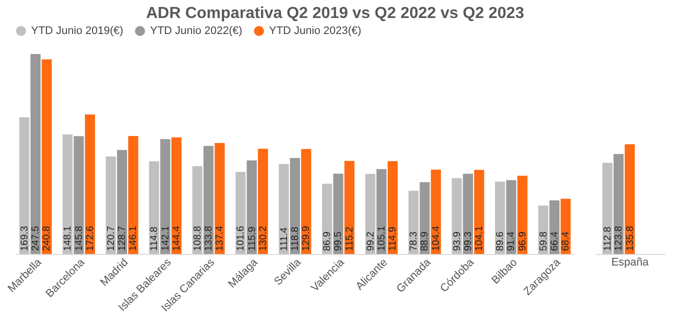  What do you see at coordinates (544, 241) in the screenshot?
I see `data-label: 59.8` at bounding box center [544, 241].